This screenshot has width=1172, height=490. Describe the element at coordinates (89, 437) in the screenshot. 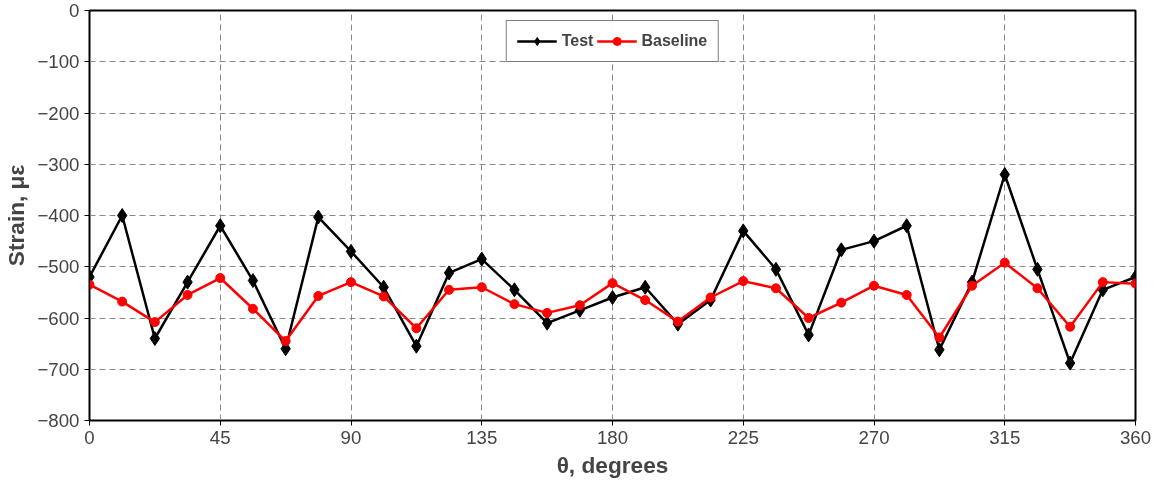

I see `x-tick-label: 0` at that location.